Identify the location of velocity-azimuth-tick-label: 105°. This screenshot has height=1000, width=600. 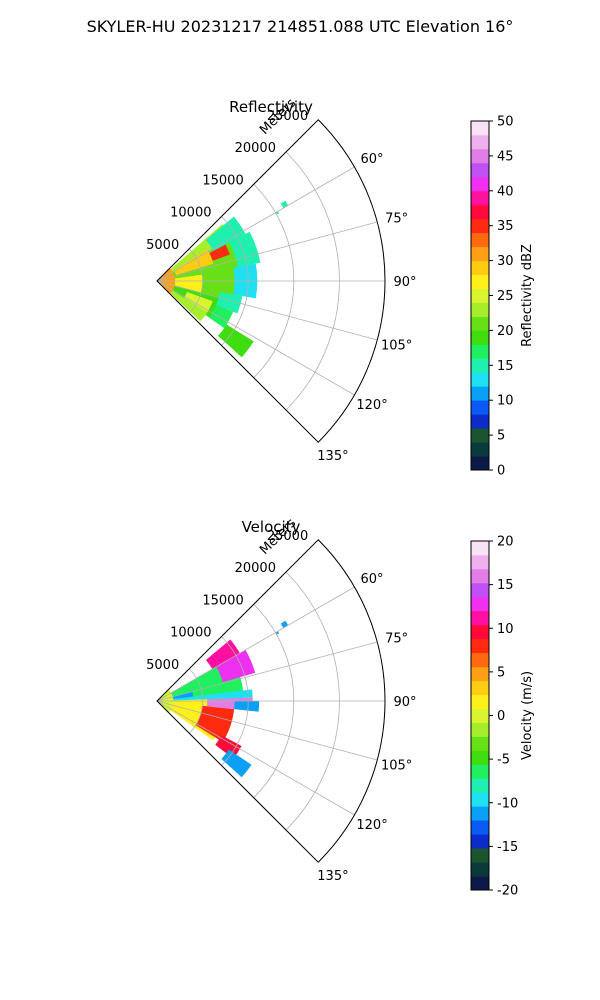
(396, 766).